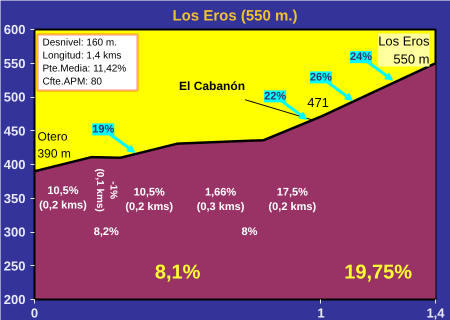 This screenshot has width=450, height=320. Describe the element at coordinates (321, 77) in the screenshot. I see `annotation: 26%` at that location.